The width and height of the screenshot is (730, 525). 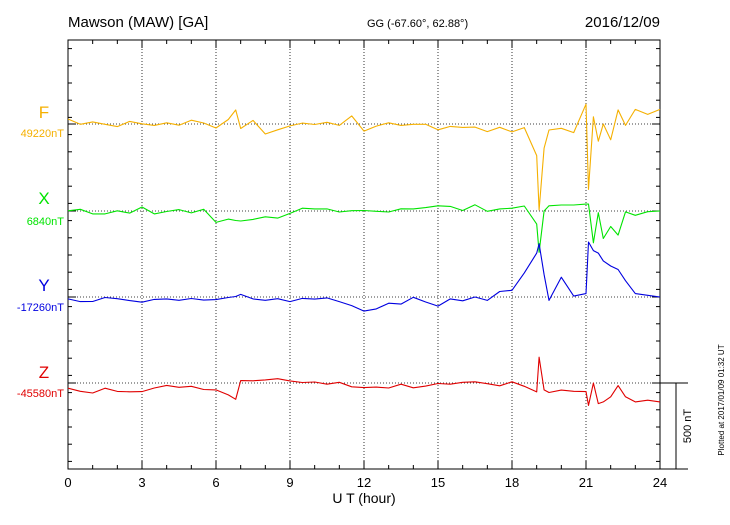 What do you see at coordinates (141, 482) in the screenshot?
I see `x-tick-label: 3` at bounding box center [141, 482].